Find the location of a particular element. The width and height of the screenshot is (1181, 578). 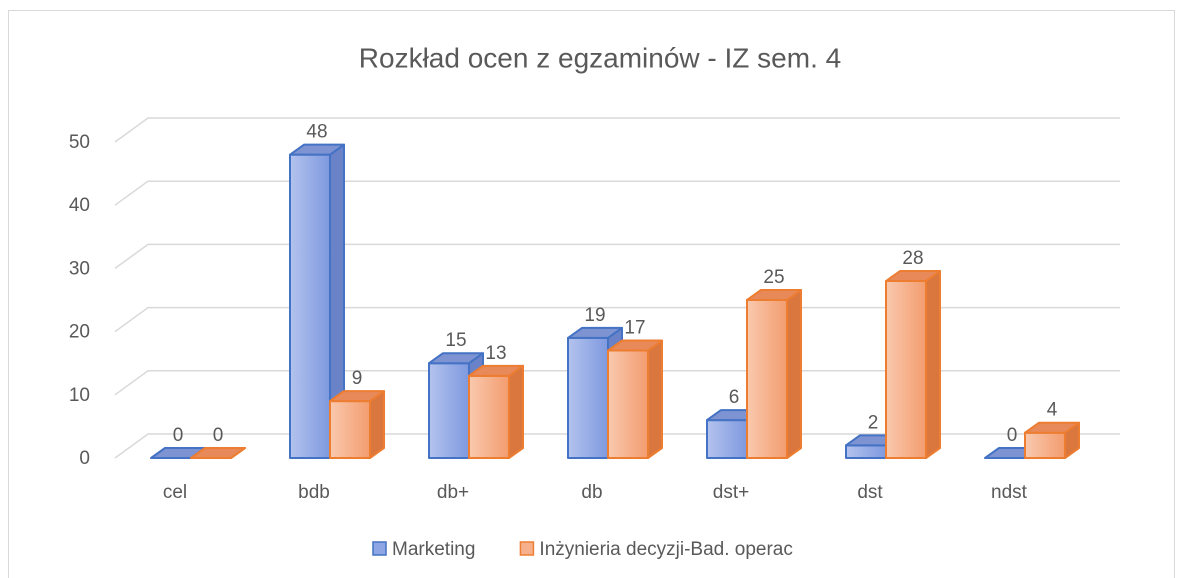

x-tick-label: dst is located at coordinates (870, 492).